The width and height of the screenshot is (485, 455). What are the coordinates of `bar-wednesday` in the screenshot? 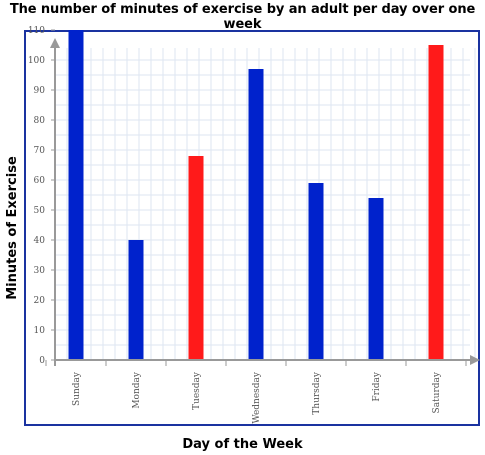 It's located at (256, 214).